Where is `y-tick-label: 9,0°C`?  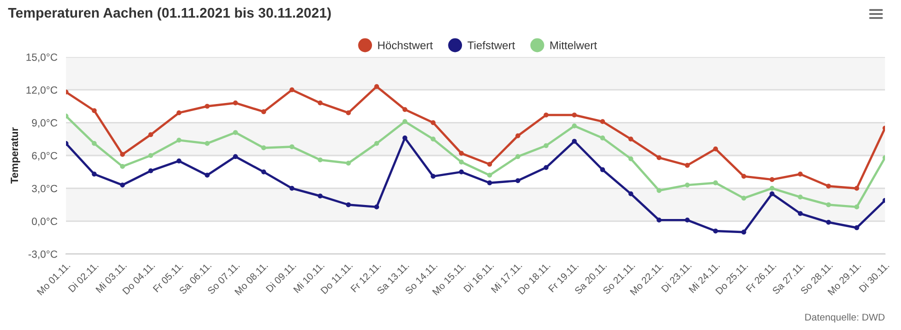 y-tick-label: 9,0°C is located at coordinates (45, 123).